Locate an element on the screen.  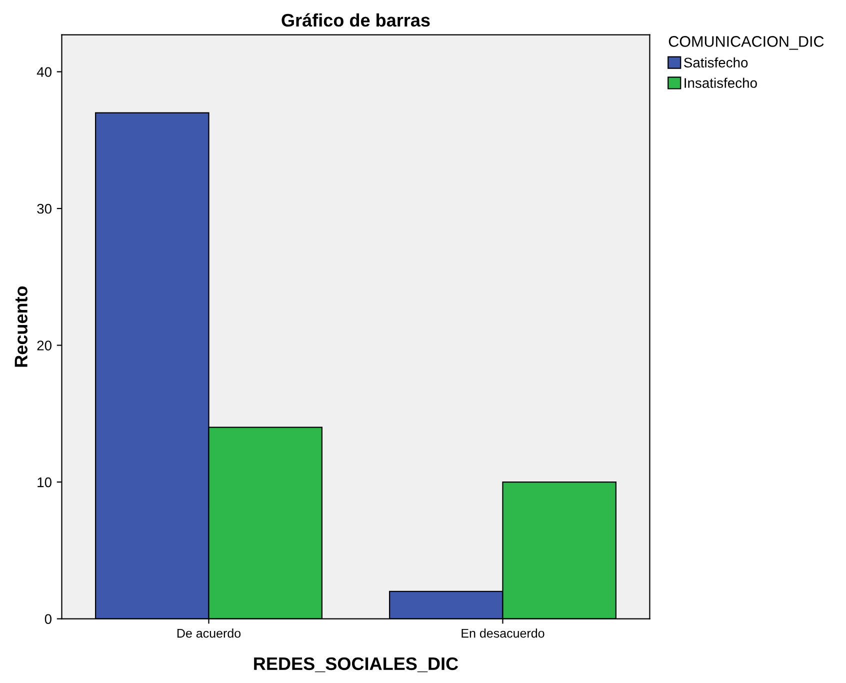
y-tick-label: 40 is located at coordinates (44, 72).